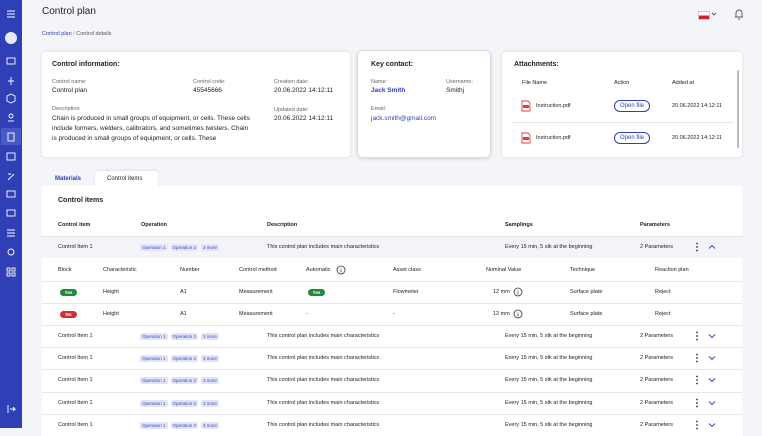 The height and width of the screenshot is (436, 762). What do you see at coordinates (126, 179) in the screenshot?
I see `tab-active` at bounding box center [126, 179].